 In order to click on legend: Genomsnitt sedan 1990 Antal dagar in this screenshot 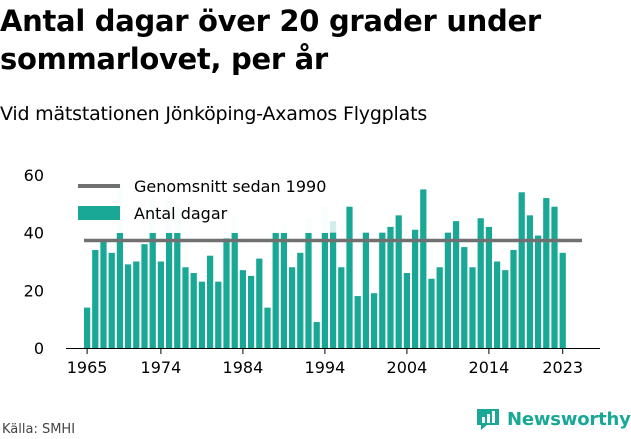, I will do `click(202, 205)`.